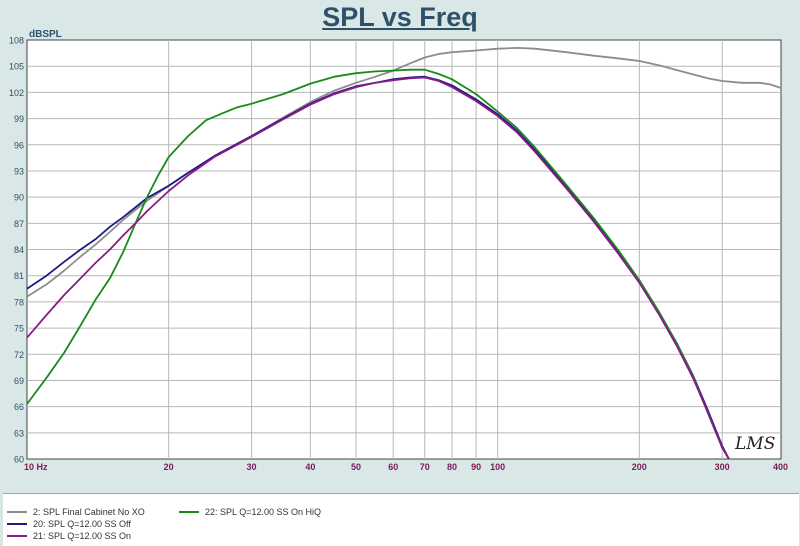 The height and width of the screenshot is (546, 800). Describe the element at coordinates (19, 276) in the screenshot. I see `y-tick-label: 81` at that location.